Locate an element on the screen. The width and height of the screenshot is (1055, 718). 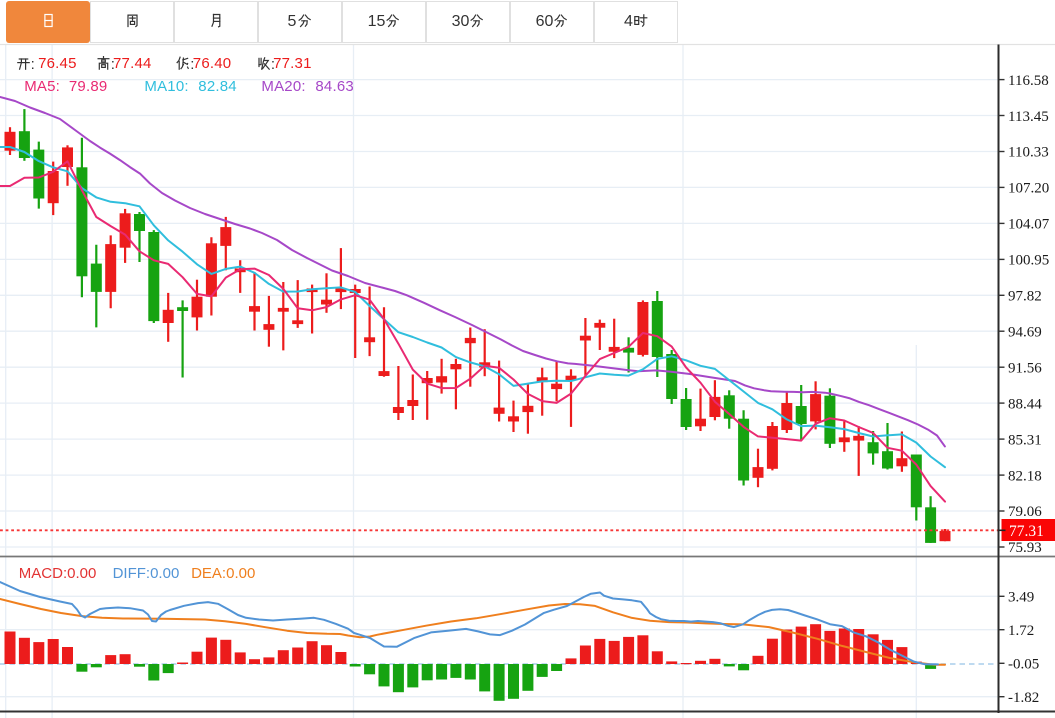
svg-text: 1.72 is located at coordinates (1021, 631).